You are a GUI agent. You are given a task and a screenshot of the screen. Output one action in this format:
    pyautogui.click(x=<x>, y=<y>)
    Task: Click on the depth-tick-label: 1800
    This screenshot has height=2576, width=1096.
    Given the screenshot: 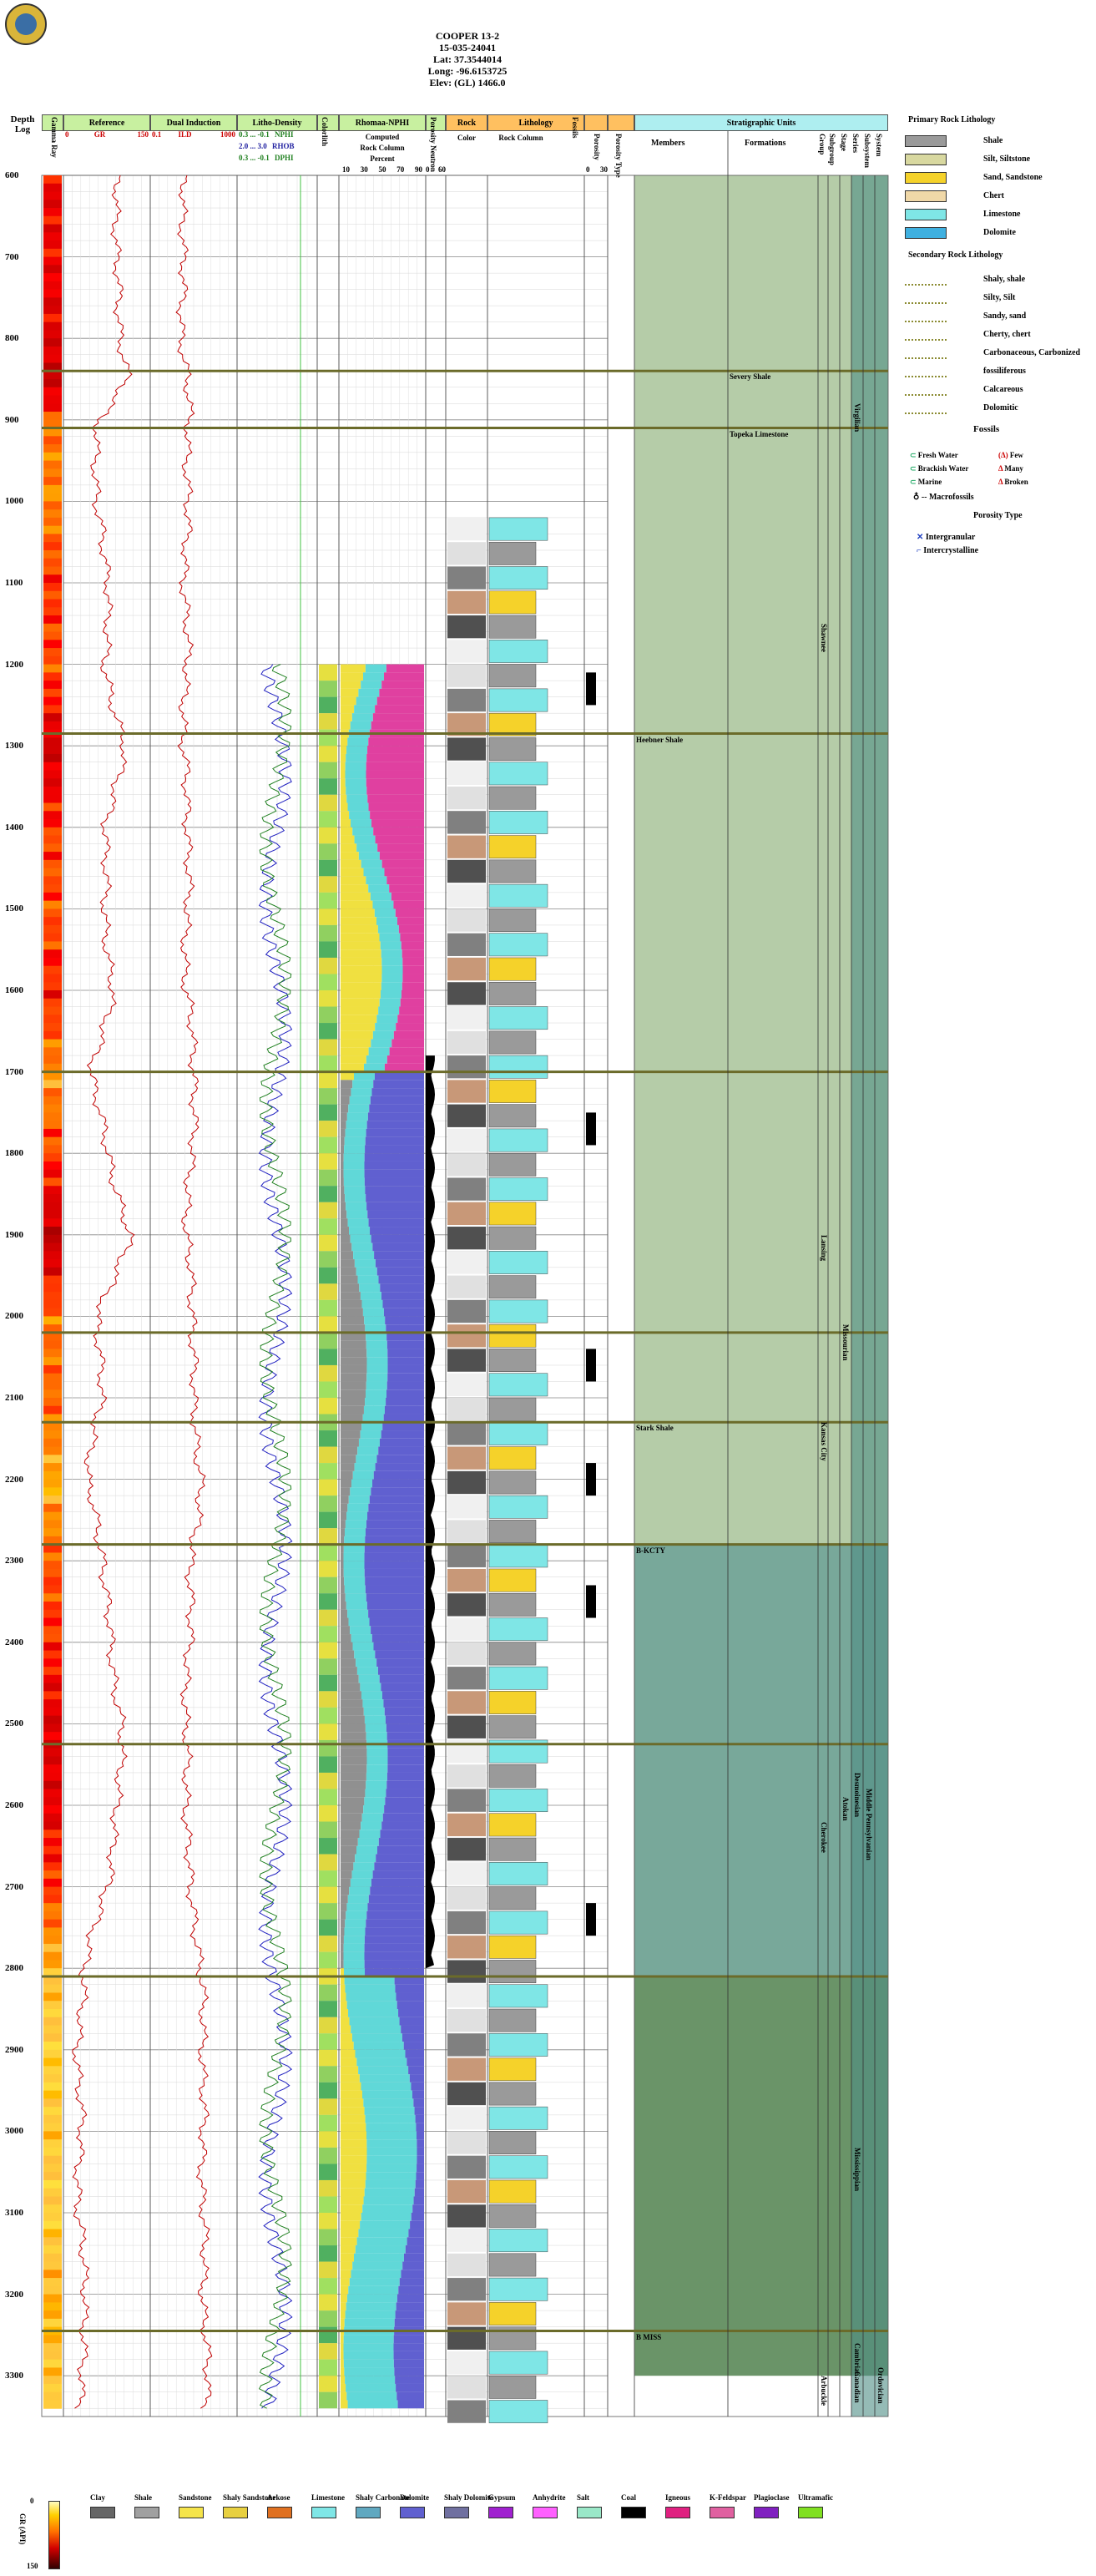 What is the action you would take?
    pyautogui.click(x=14, y=1153)
    